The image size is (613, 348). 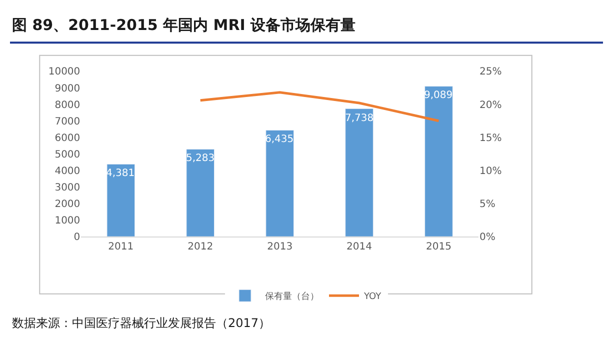 I want to click on y2-tick-label: 5%, so click(x=487, y=204).